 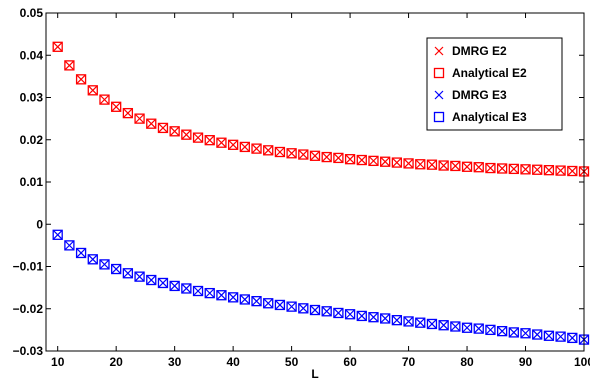 I want to click on x-tick-label: 60, so click(x=350, y=362).